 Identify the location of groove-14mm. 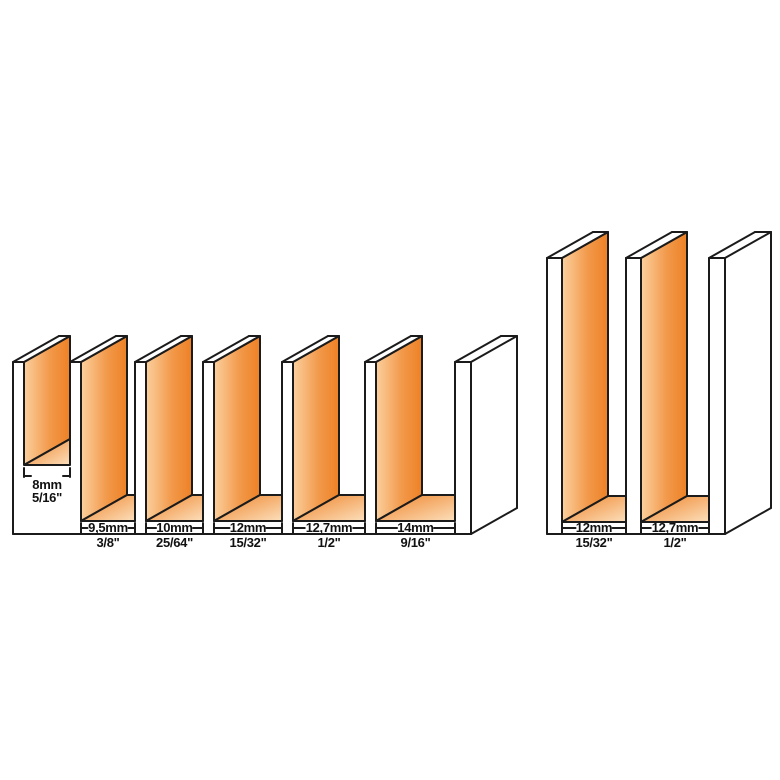
(415, 428).